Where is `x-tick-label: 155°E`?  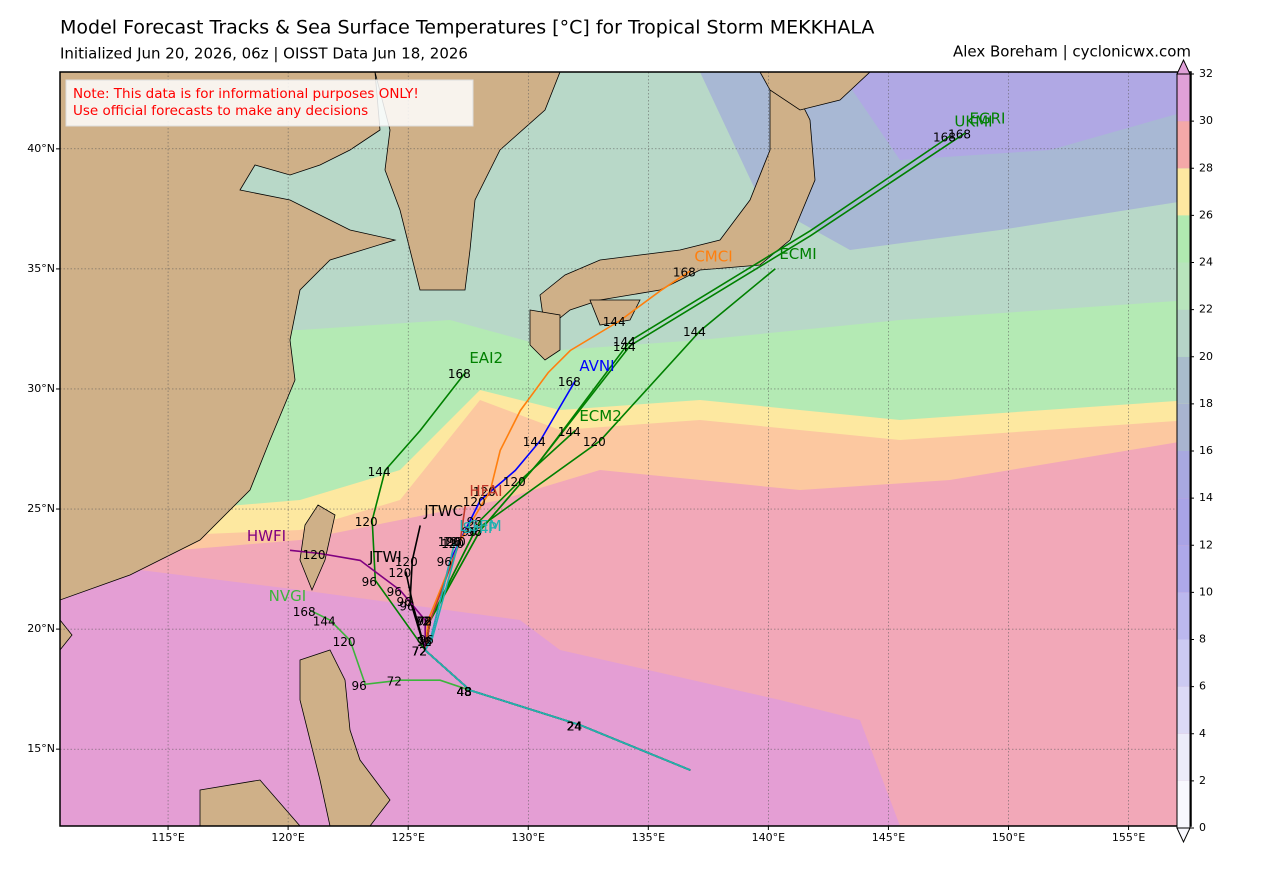 x-tick-label: 155°E is located at coordinates (1128, 837).